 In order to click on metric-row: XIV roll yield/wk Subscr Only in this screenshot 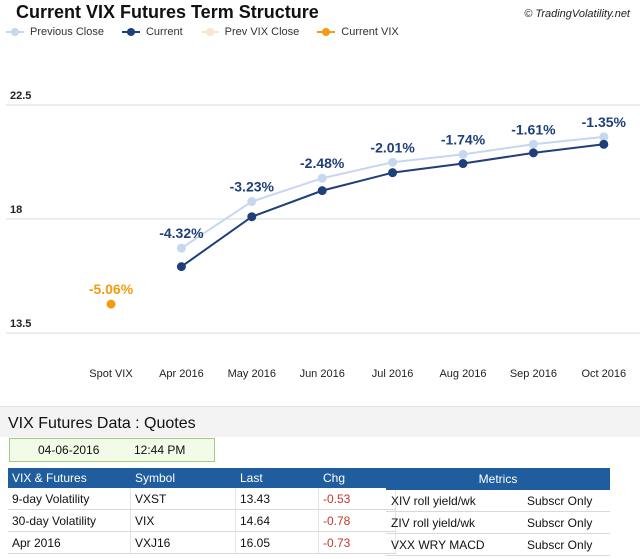, I will do `click(498, 501)`.